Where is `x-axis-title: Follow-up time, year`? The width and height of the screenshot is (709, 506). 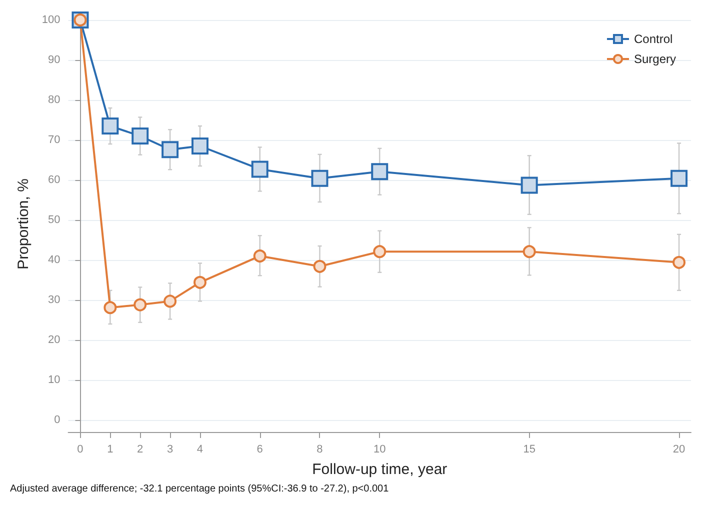 x-axis-title: Follow-up time, year is located at coordinates (380, 469).